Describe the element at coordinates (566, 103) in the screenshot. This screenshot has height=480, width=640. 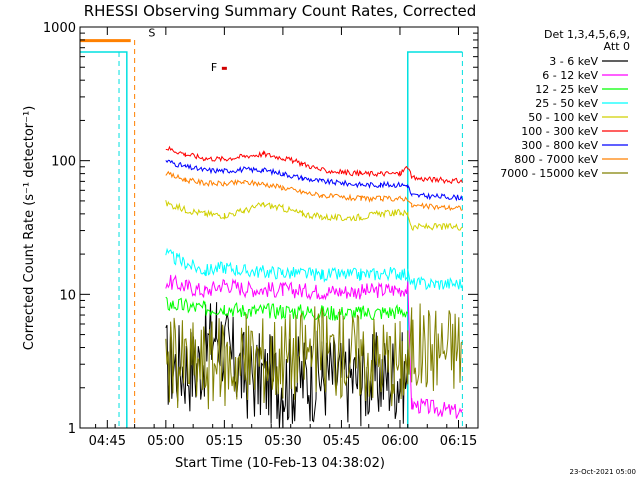
I see `legend-label-3: 25 - 50 keV` at that location.